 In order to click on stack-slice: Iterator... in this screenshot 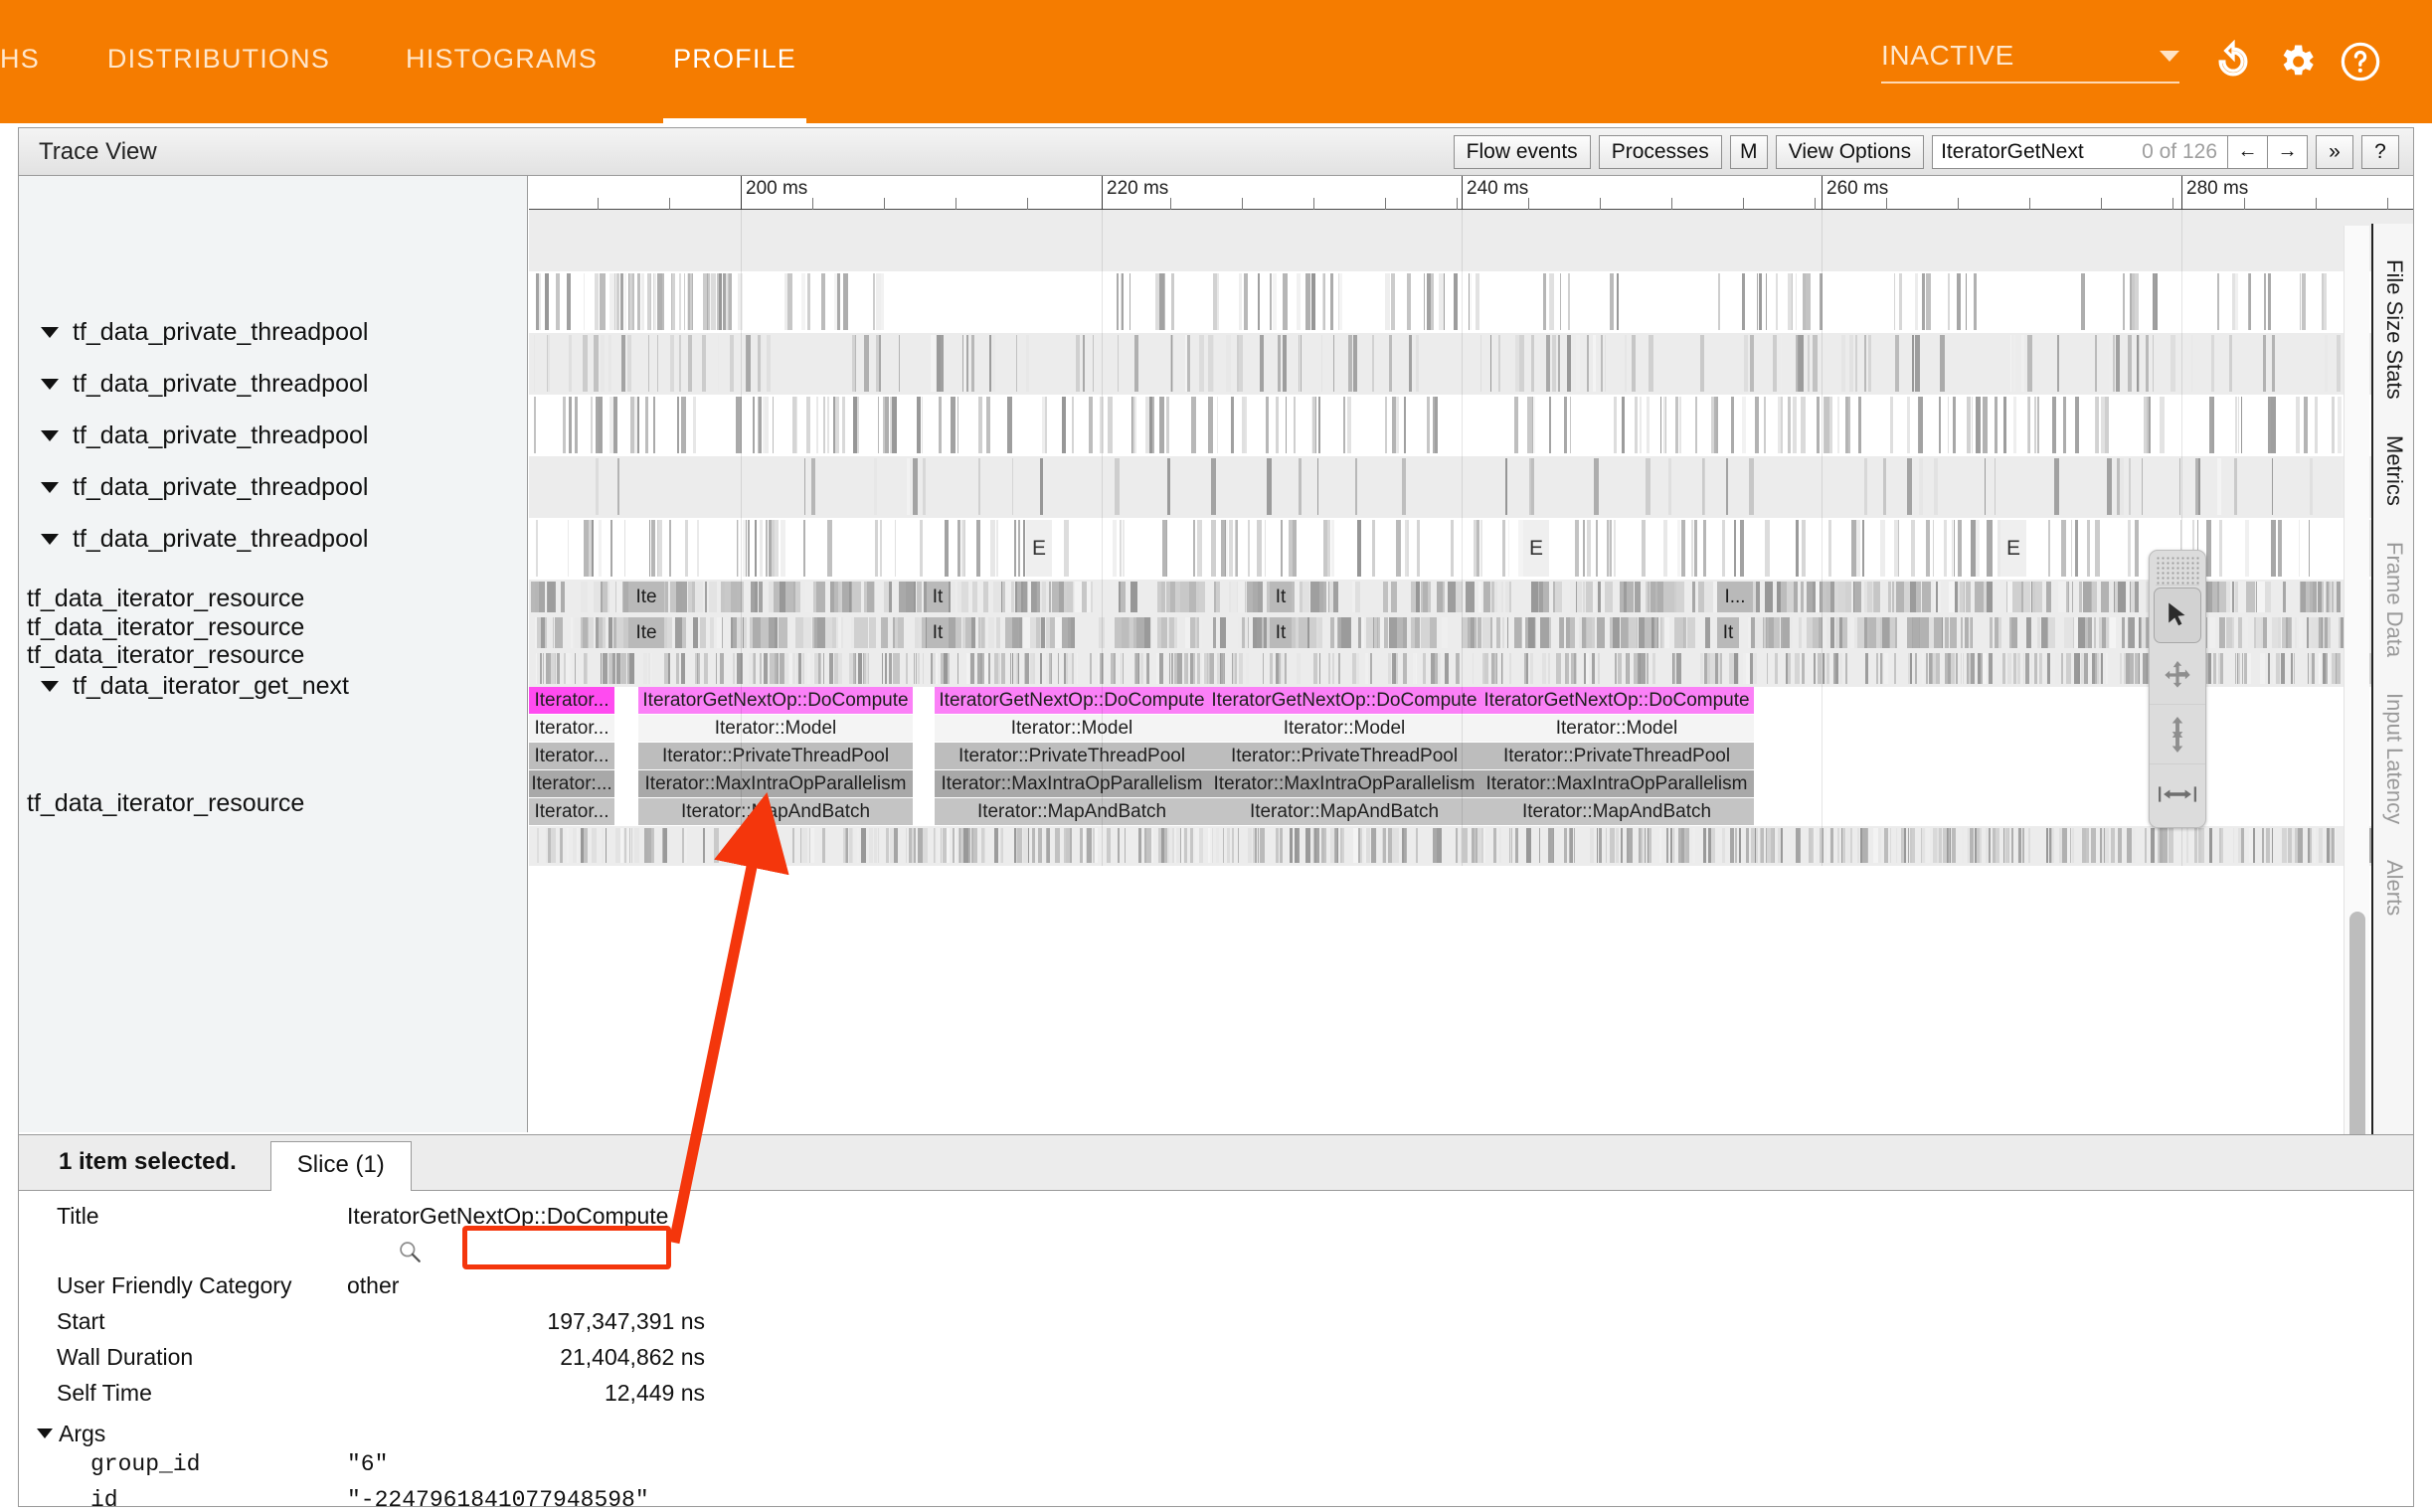, I will do `click(571, 811)`.